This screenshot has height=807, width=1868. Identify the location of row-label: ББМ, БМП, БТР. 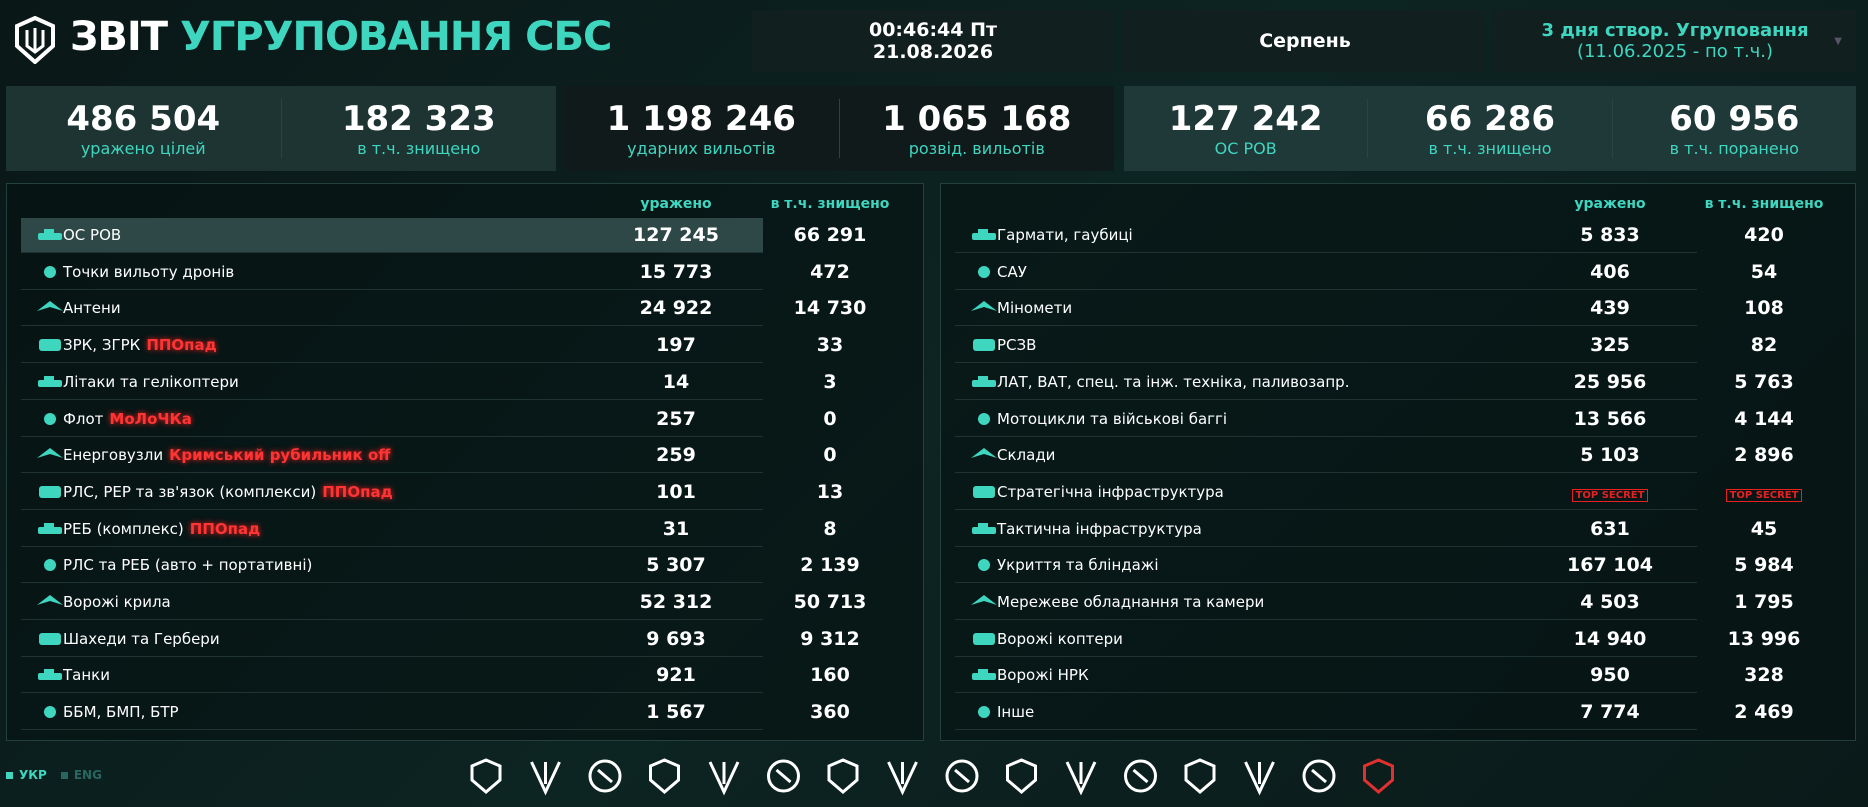
(121, 712).